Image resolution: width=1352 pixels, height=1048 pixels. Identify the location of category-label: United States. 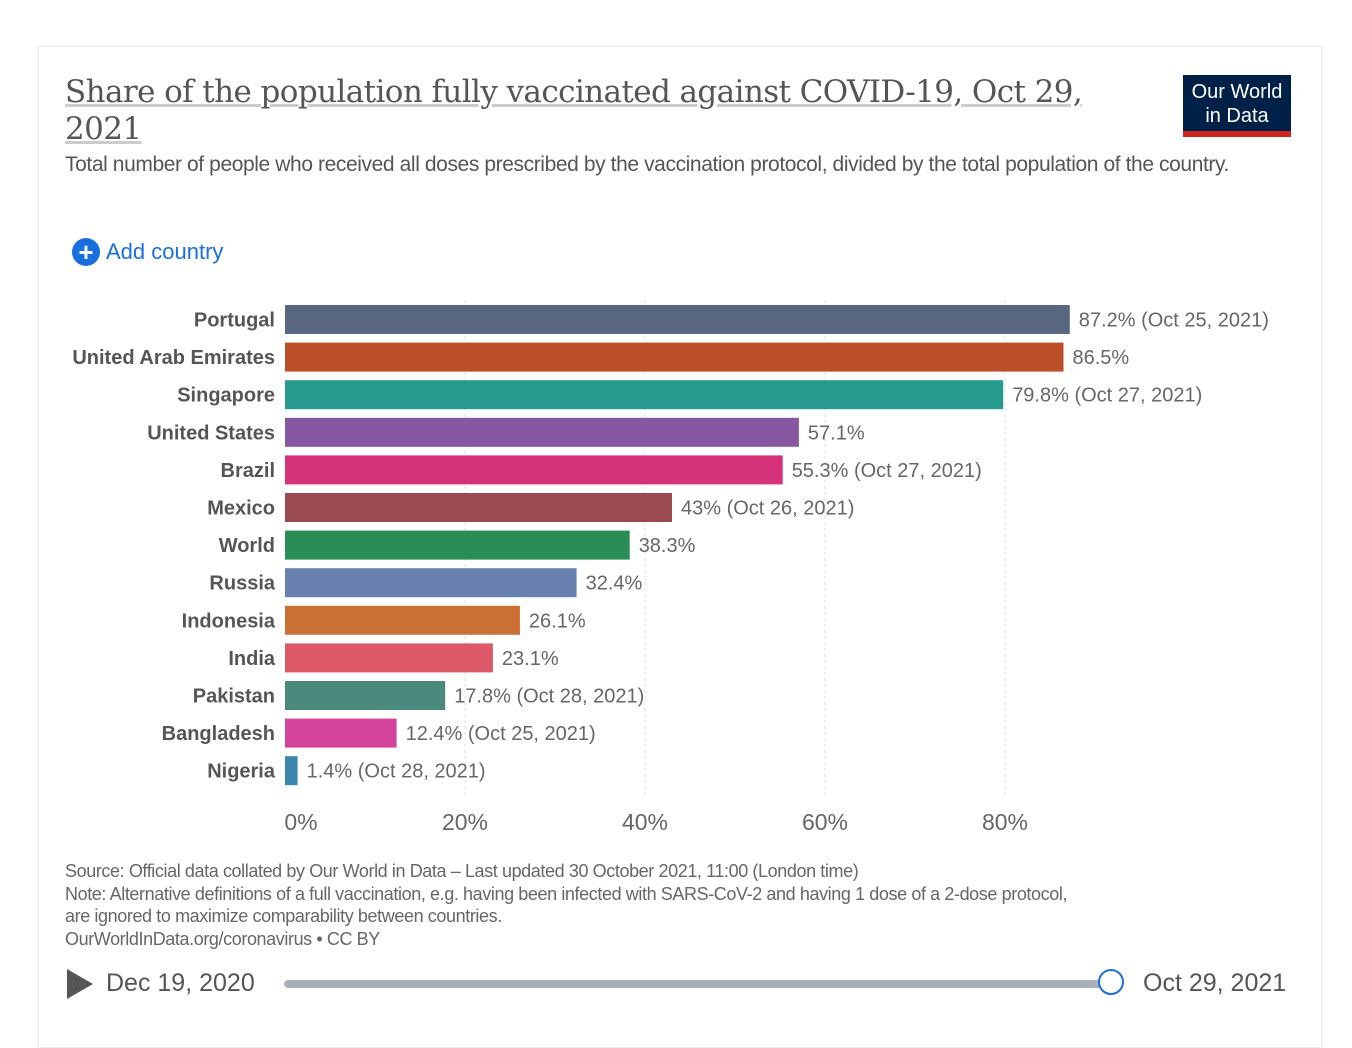
(211, 433).